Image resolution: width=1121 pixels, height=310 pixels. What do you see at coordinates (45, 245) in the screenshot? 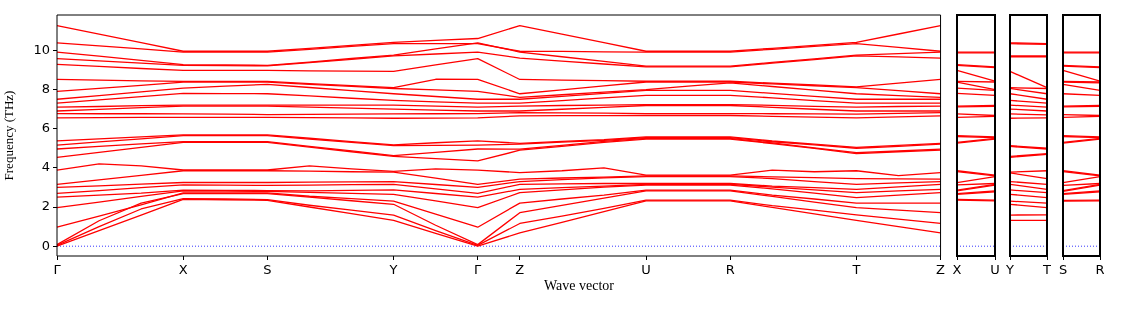
I see `y-tick-label: 0` at bounding box center [45, 245].